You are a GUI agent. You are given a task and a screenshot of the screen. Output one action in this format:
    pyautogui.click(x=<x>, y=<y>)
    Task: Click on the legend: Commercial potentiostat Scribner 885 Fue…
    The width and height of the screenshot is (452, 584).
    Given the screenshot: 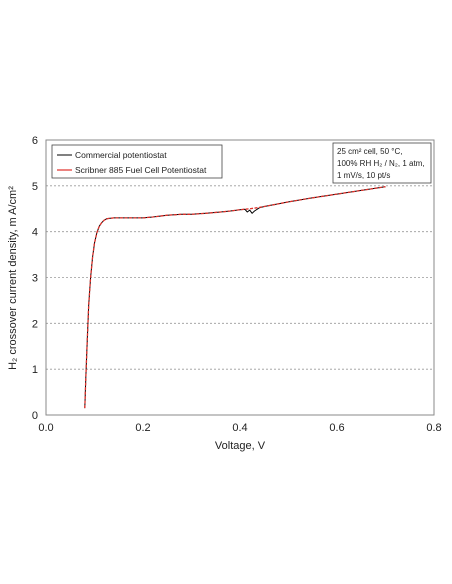 What is the action you would take?
    pyautogui.click(x=137, y=161)
    